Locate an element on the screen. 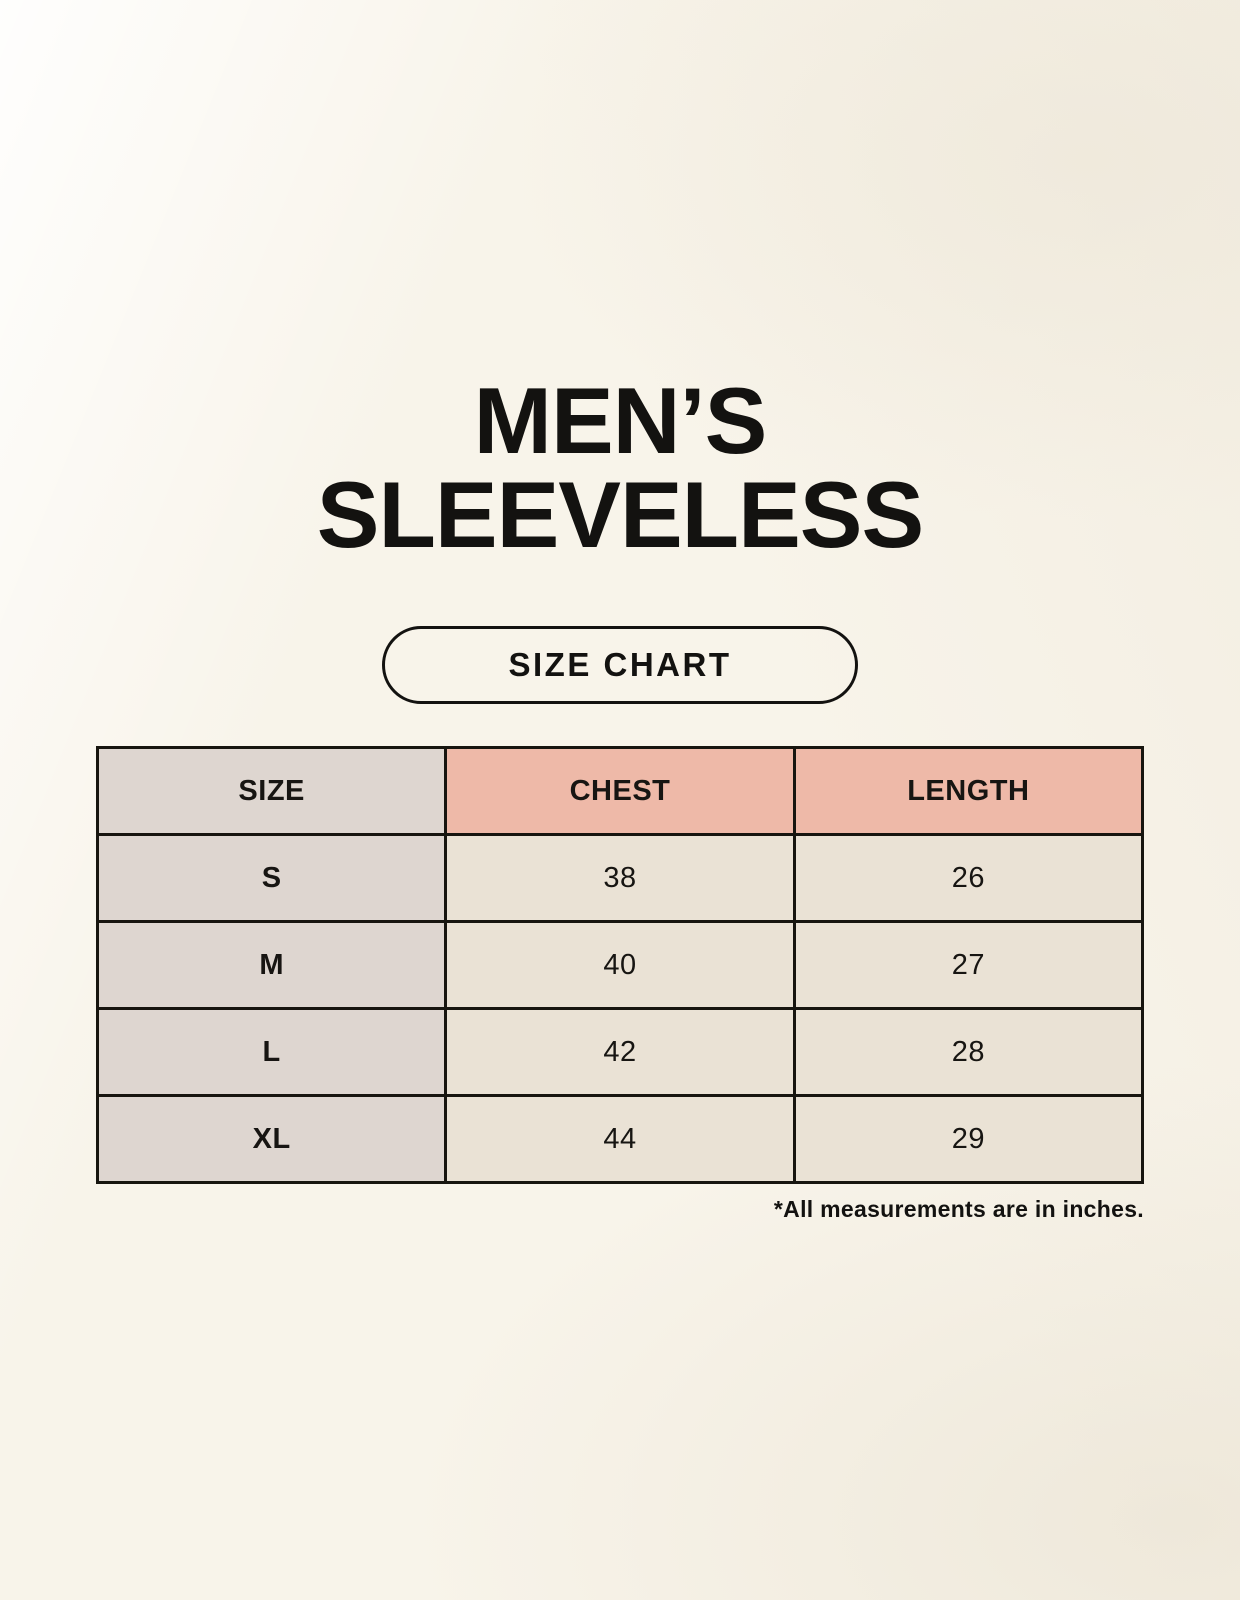  length-value-xl: 29 is located at coordinates (968, 1139).